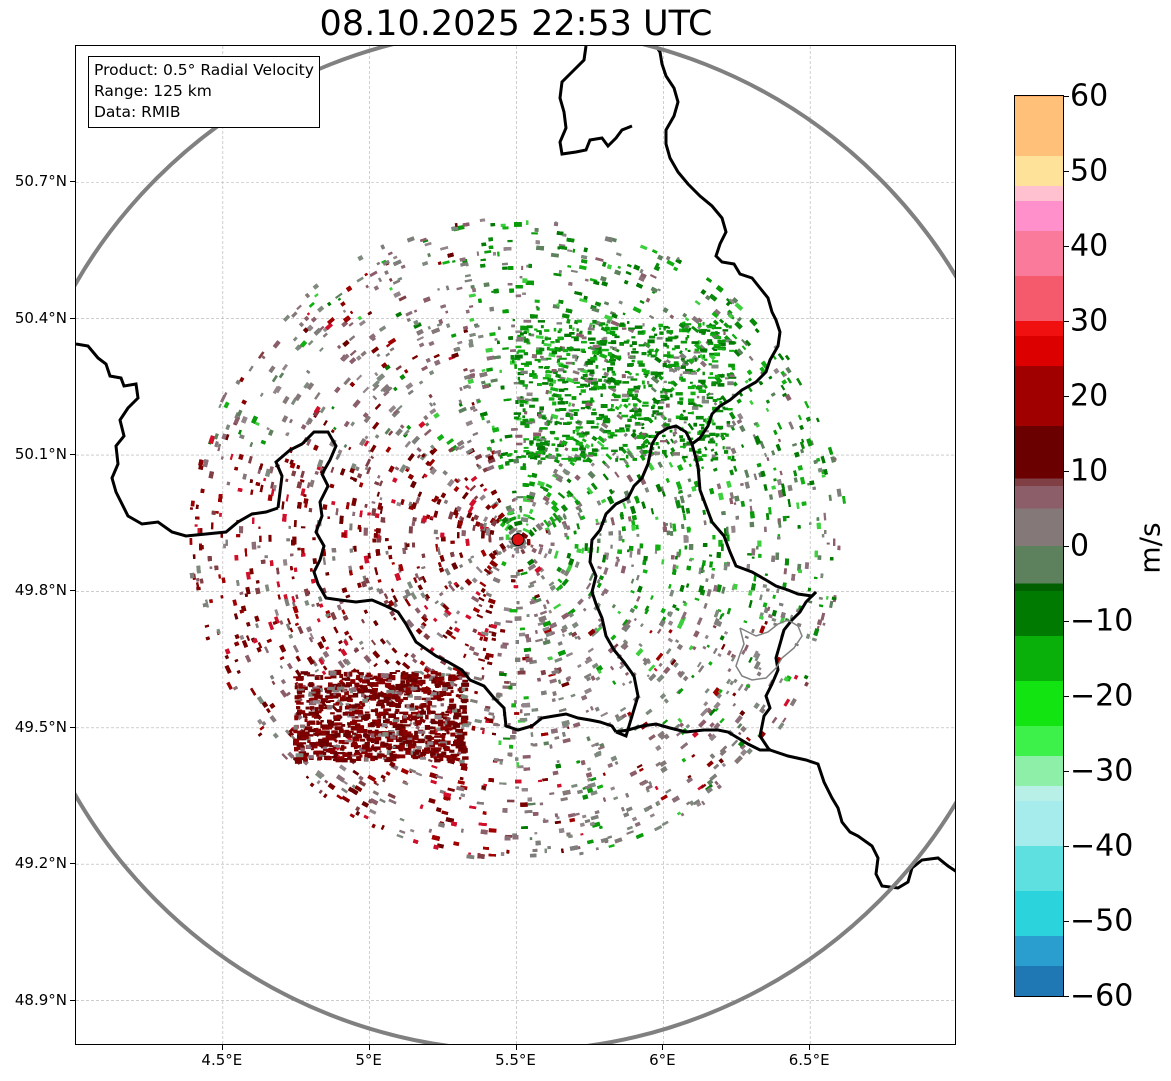 The height and width of the screenshot is (1081, 1171). What do you see at coordinates (769, 650) in the screenshot?
I see `border-luxembourg-inner` at bounding box center [769, 650].